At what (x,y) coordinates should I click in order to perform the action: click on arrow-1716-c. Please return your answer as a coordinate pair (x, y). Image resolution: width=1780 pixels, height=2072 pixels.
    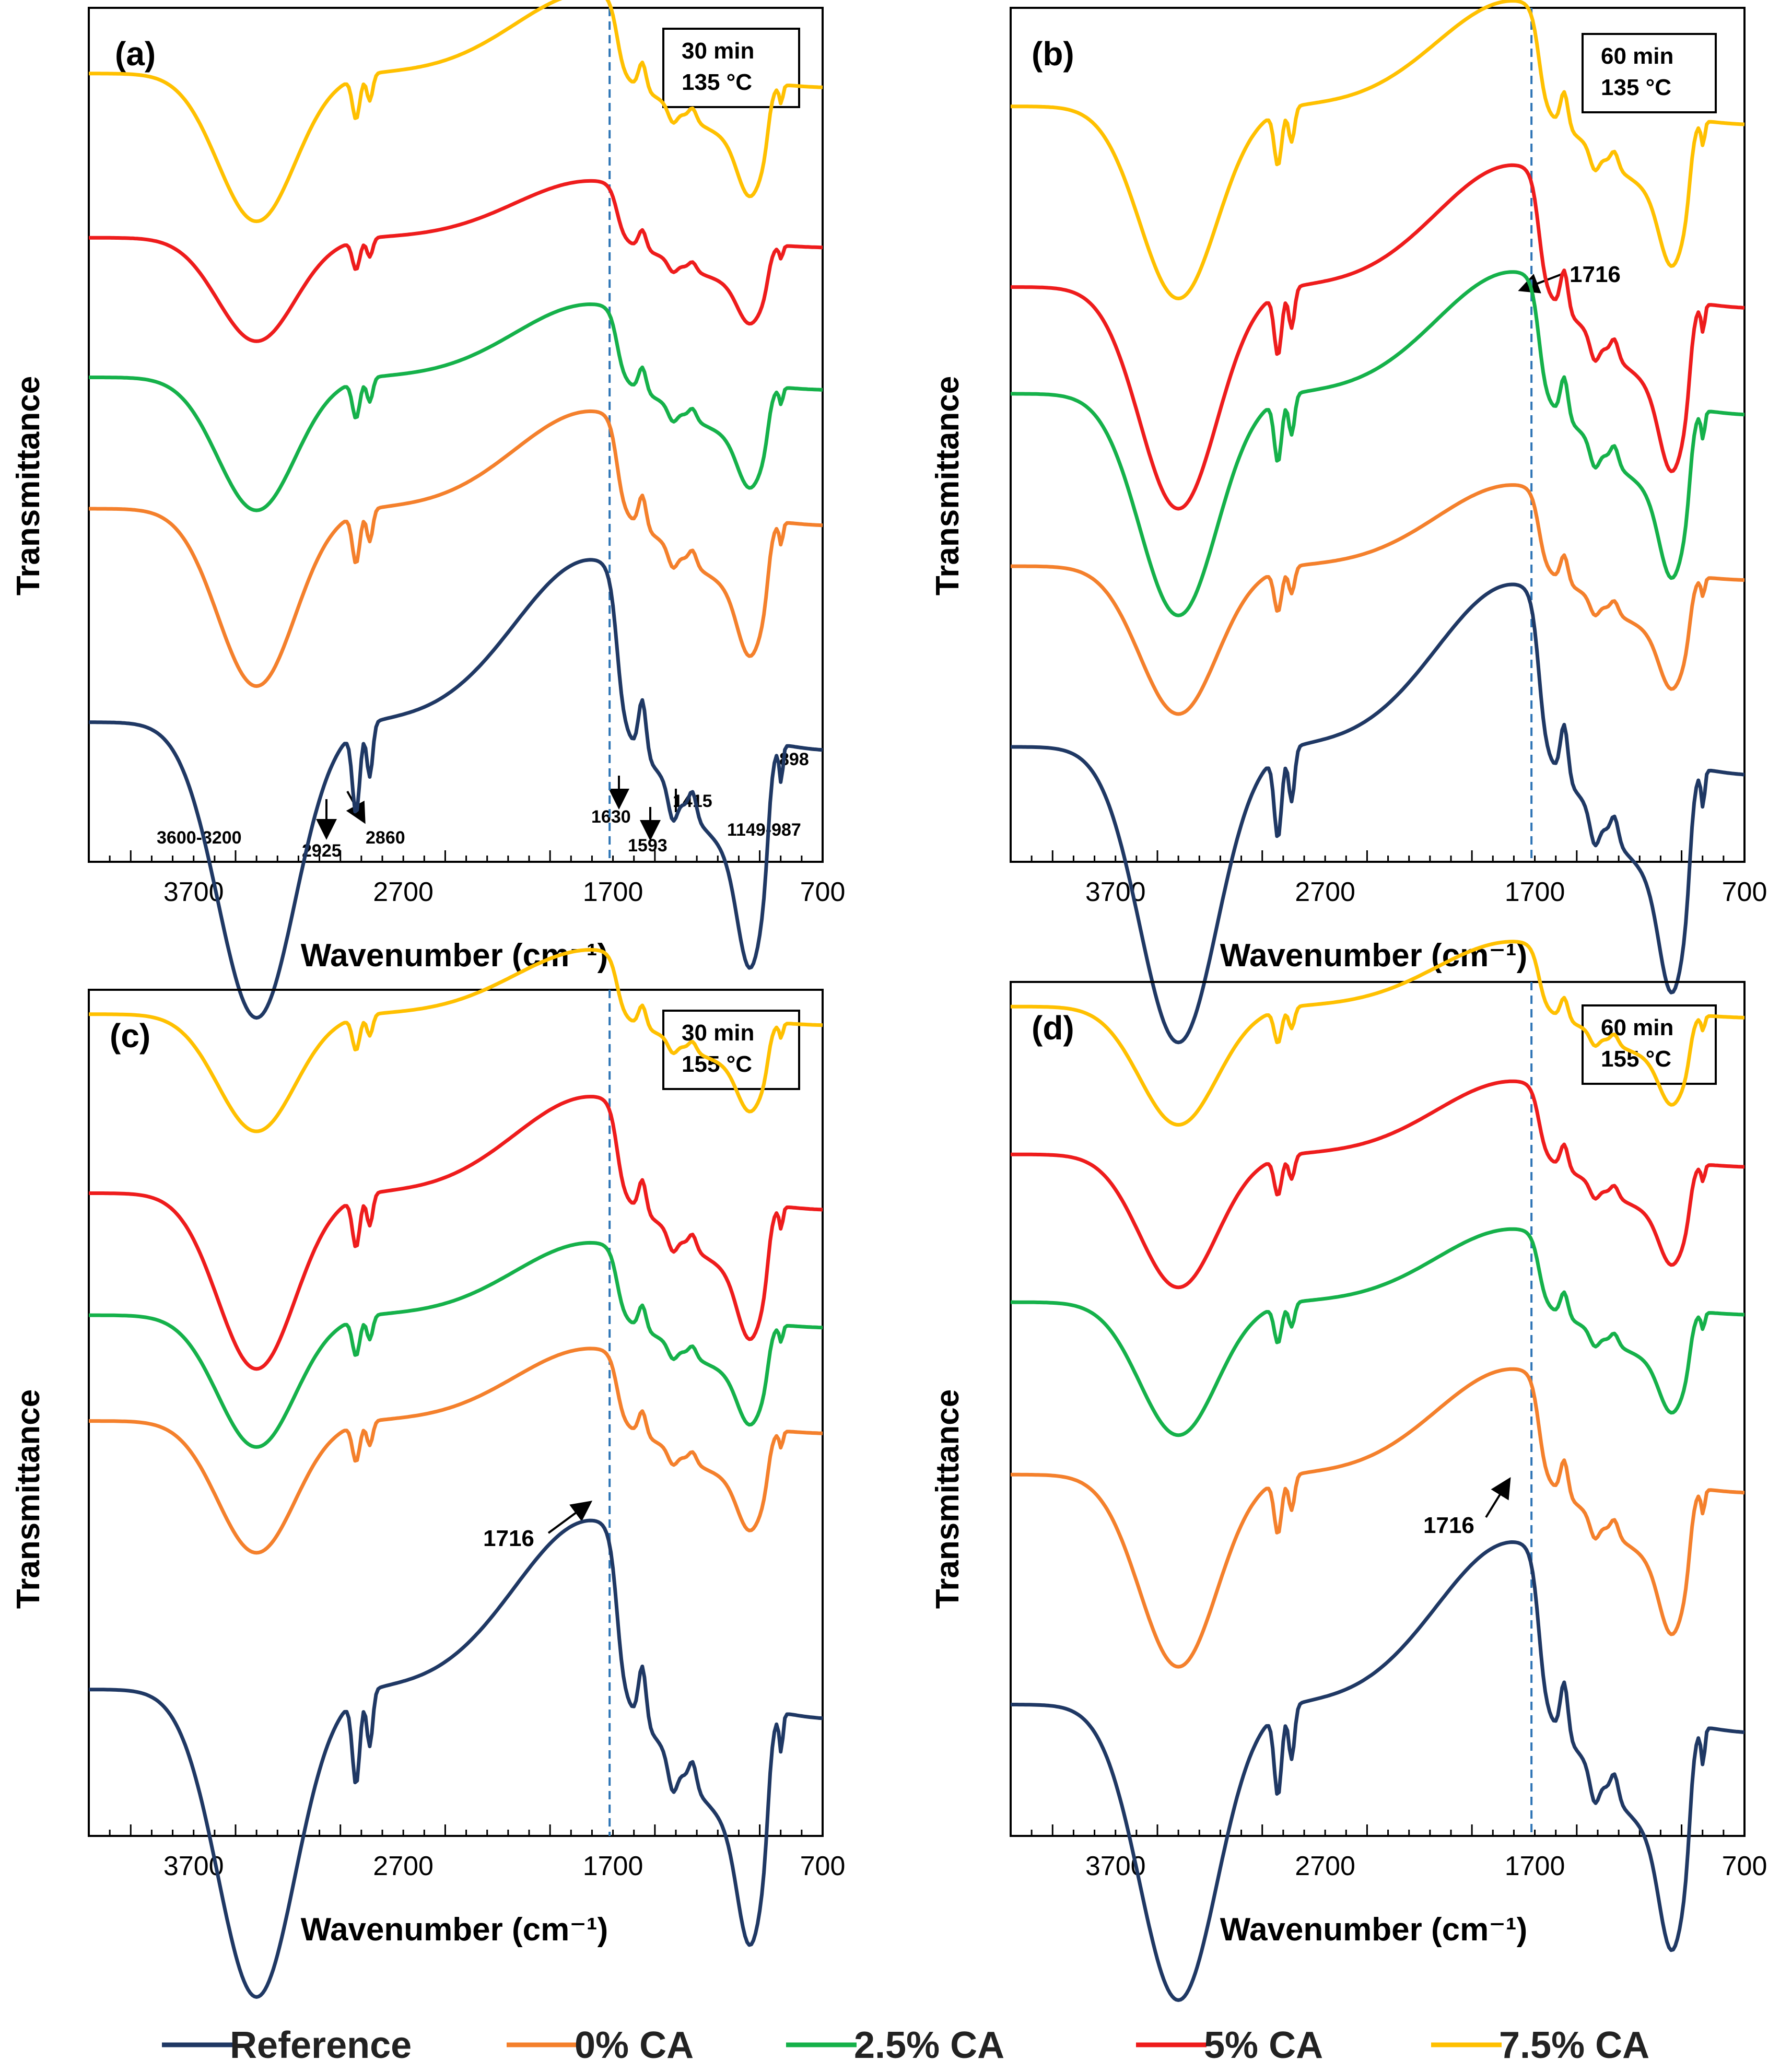
    Looking at the image, I should click on (570, 1518).